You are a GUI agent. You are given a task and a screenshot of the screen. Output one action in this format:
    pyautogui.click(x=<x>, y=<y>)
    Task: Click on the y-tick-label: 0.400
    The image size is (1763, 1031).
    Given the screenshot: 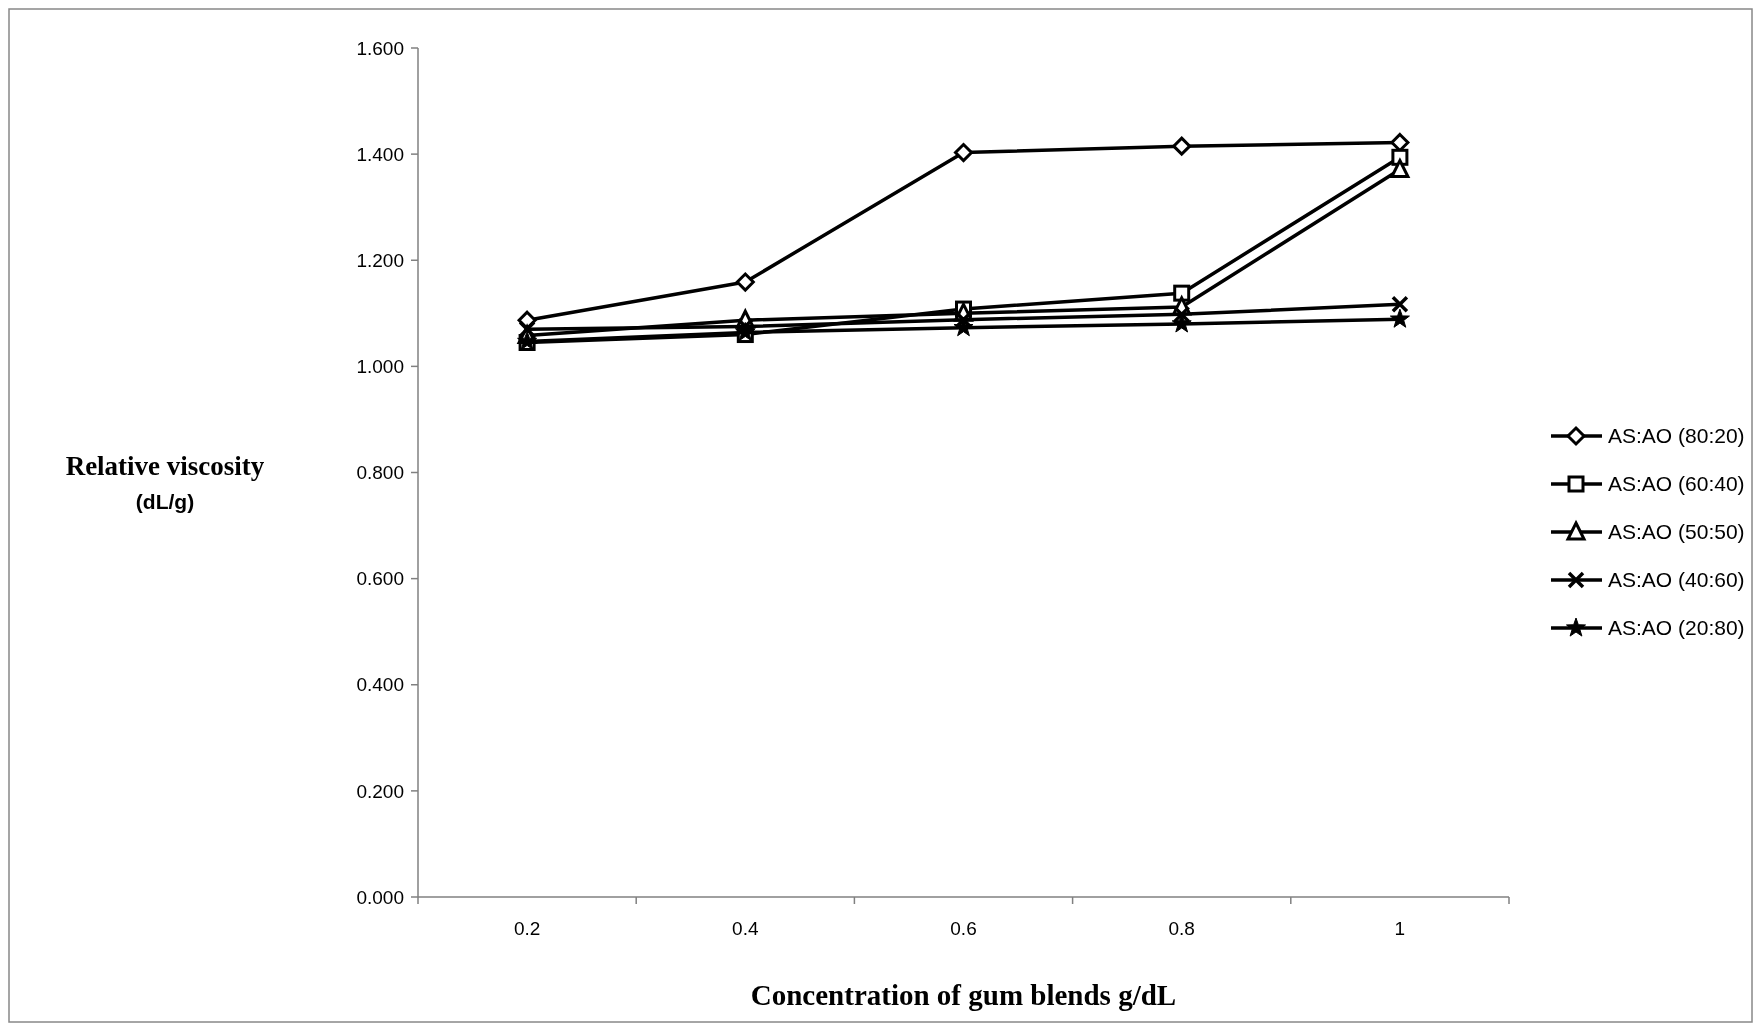 What is the action you would take?
    pyautogui.click(x=380, y=685)
    